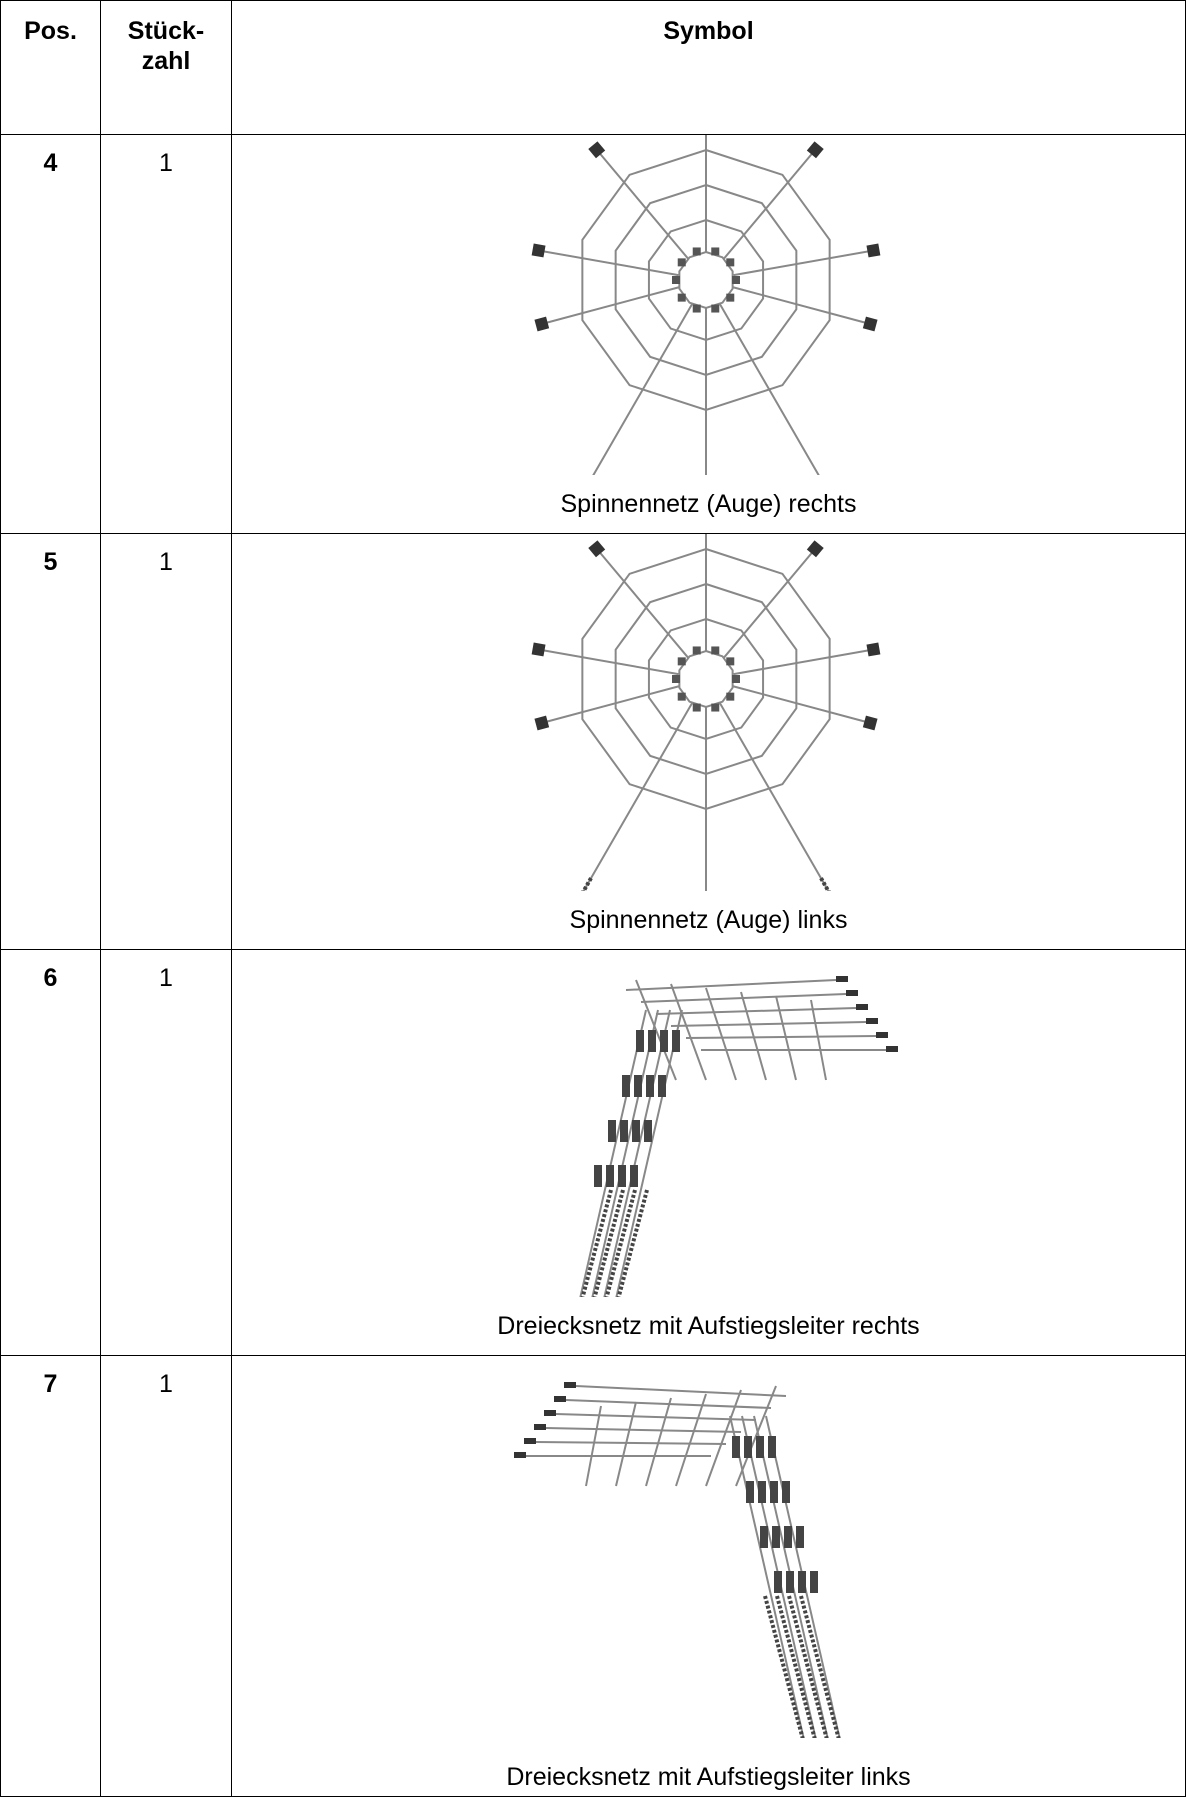 Image resolution: width=1190 pixels, height=1797 pixels. Describe the element at coordinates (50, 1576) in the screenshot. I see `pos-cell: 7` at that location.